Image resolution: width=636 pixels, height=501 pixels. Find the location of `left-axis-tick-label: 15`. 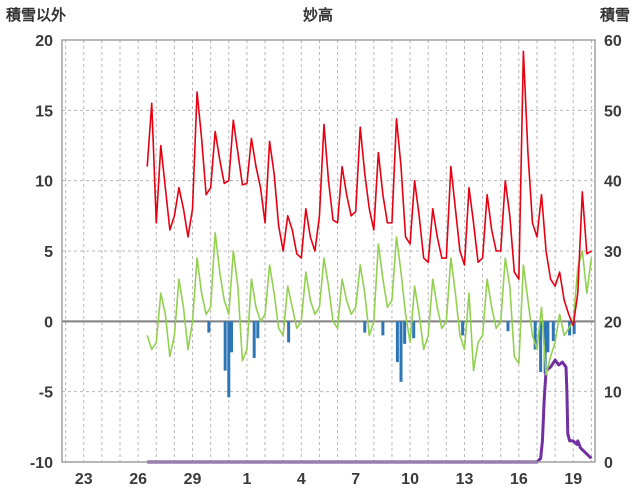

left-axis-tick-label: 15 is located at coordinates (44, 111).